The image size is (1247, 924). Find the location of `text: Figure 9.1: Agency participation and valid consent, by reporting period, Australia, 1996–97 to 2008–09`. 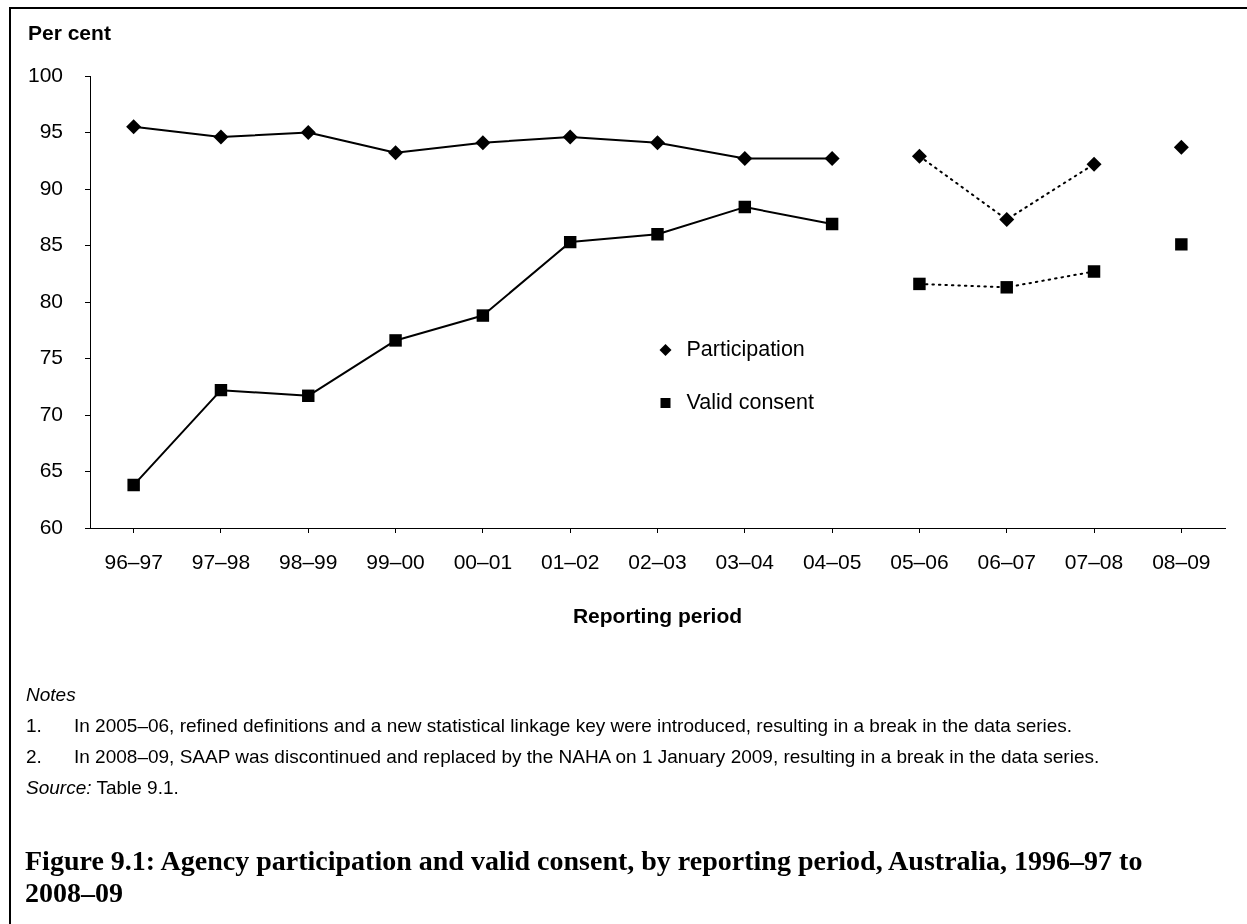

text: Figure 9.1: Agency participation and valid consent, by reporting period, Australia, 1996–97 to 2008–09 is located at coordinates (584, 877).